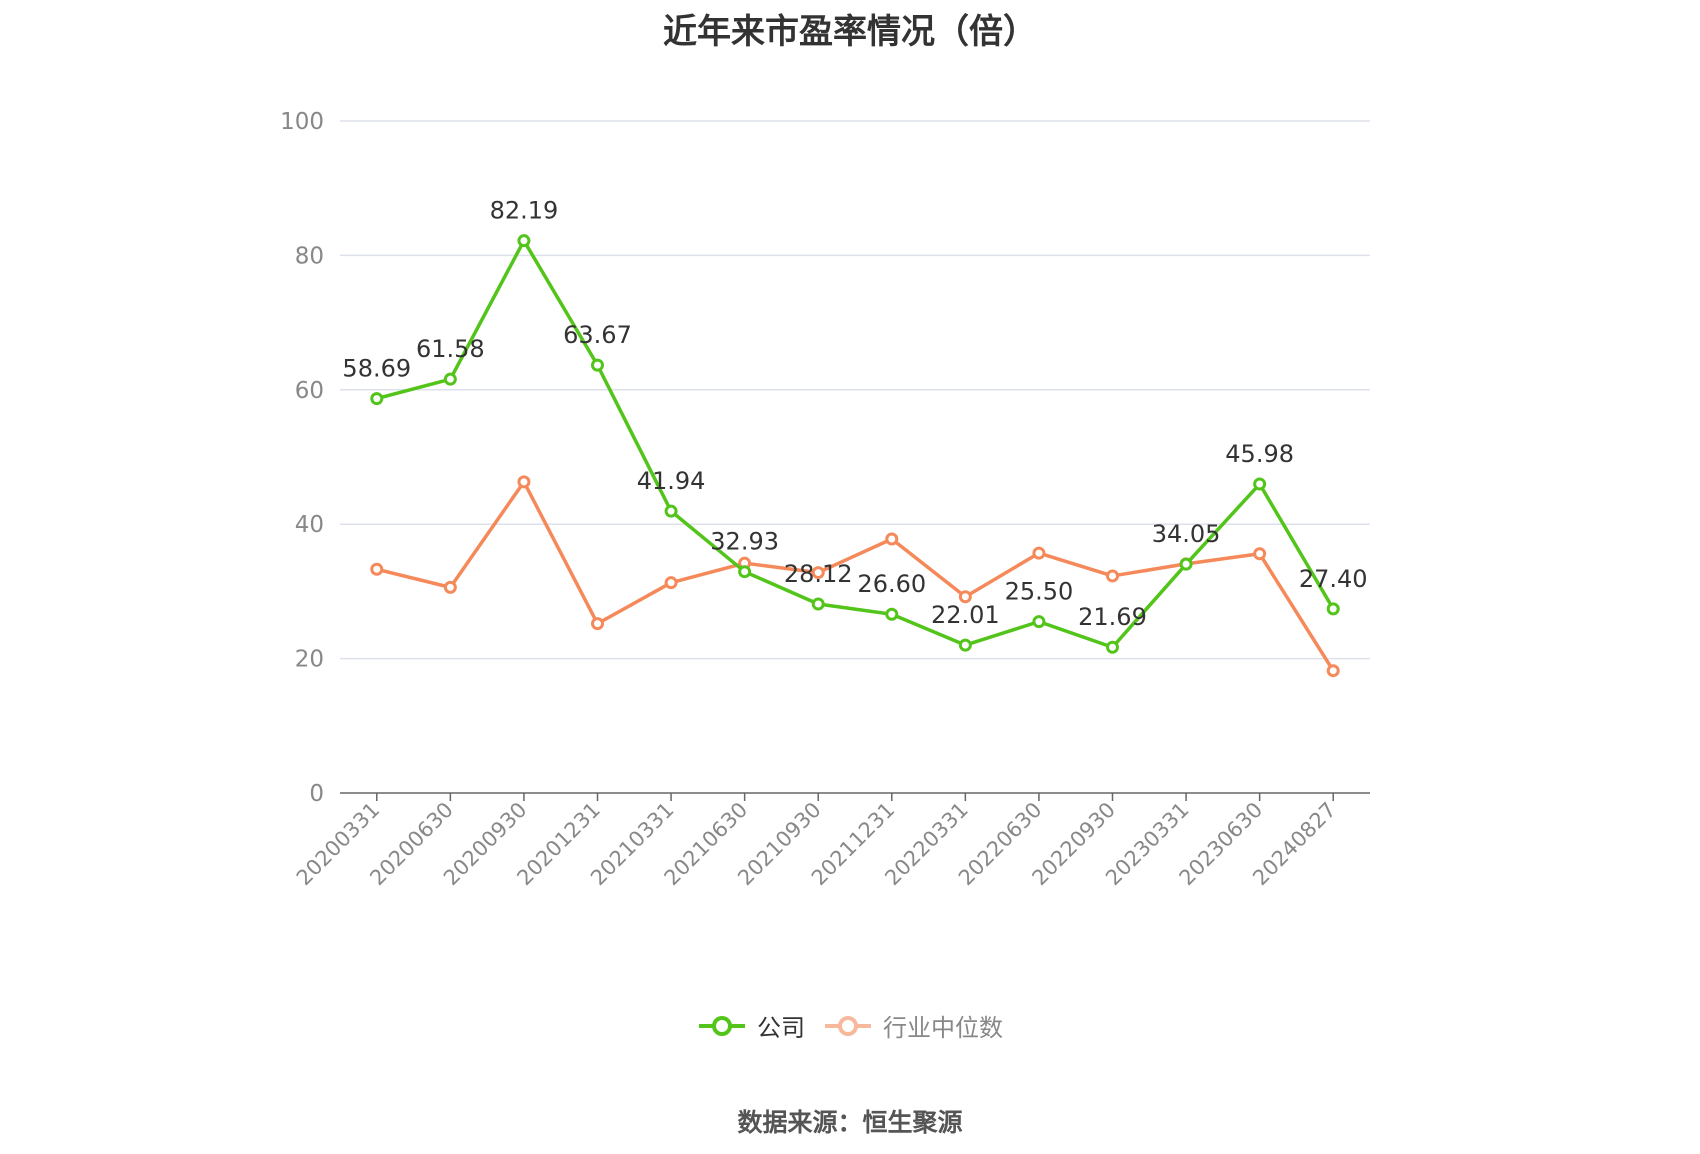 The width and height of the screenshot is (1700, 1154). I want to click on data-label-company: 63.67, so click(597, 335).